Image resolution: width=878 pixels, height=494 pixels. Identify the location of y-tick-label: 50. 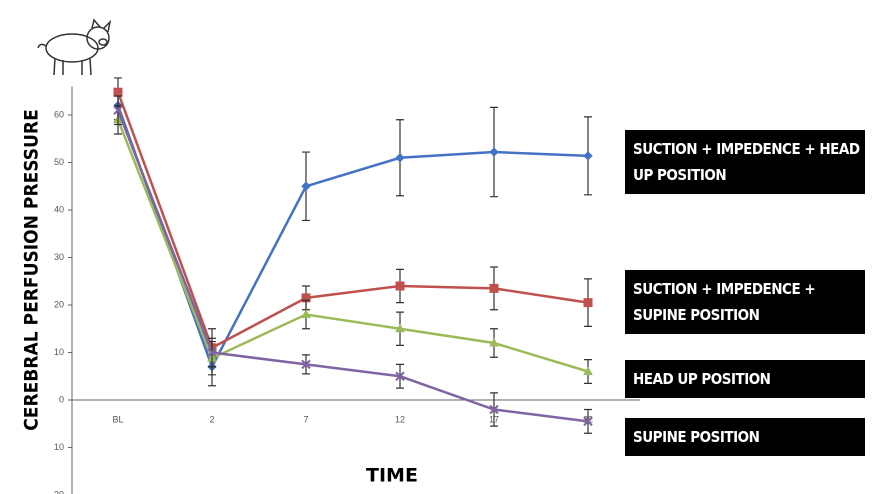
(59, 162).